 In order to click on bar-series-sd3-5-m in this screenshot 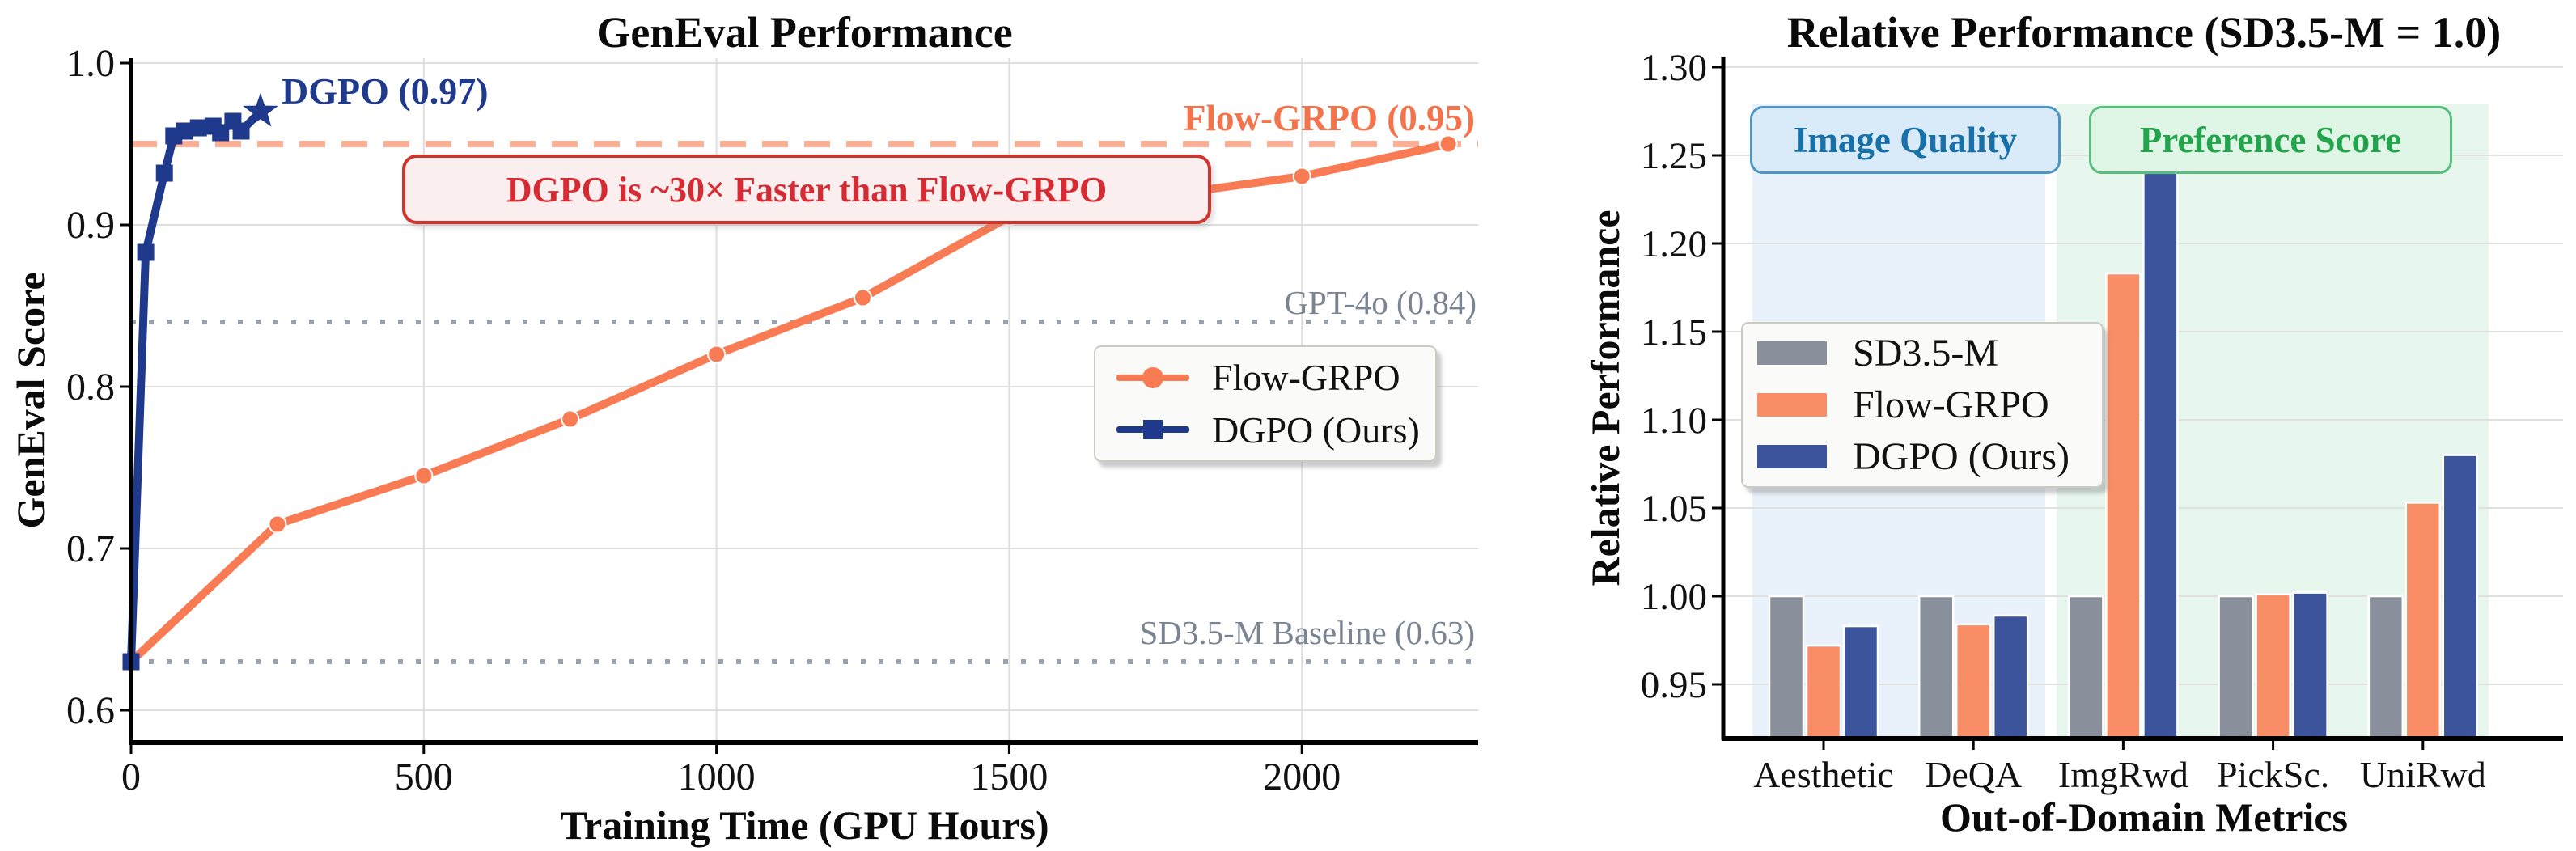, I will do `click(2086, 667)`.